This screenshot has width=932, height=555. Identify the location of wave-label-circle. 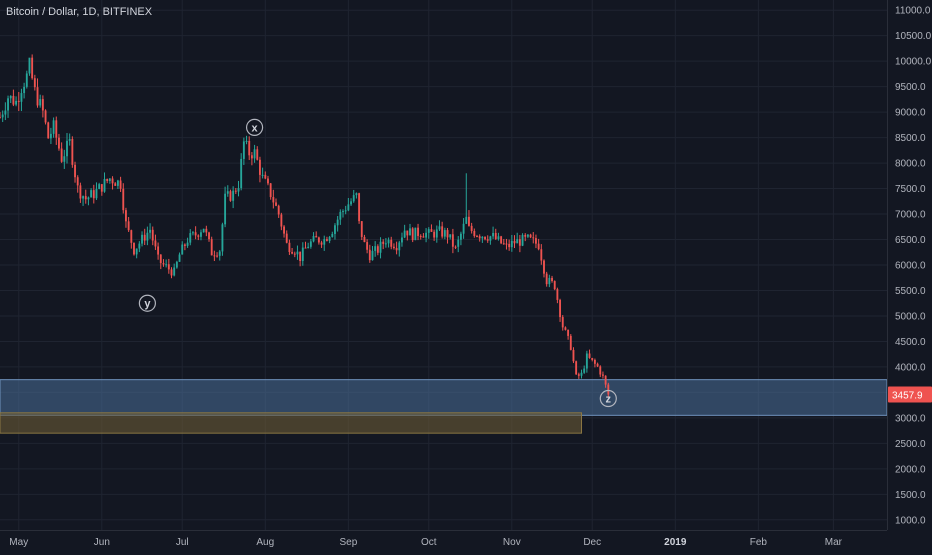
(147, 303).